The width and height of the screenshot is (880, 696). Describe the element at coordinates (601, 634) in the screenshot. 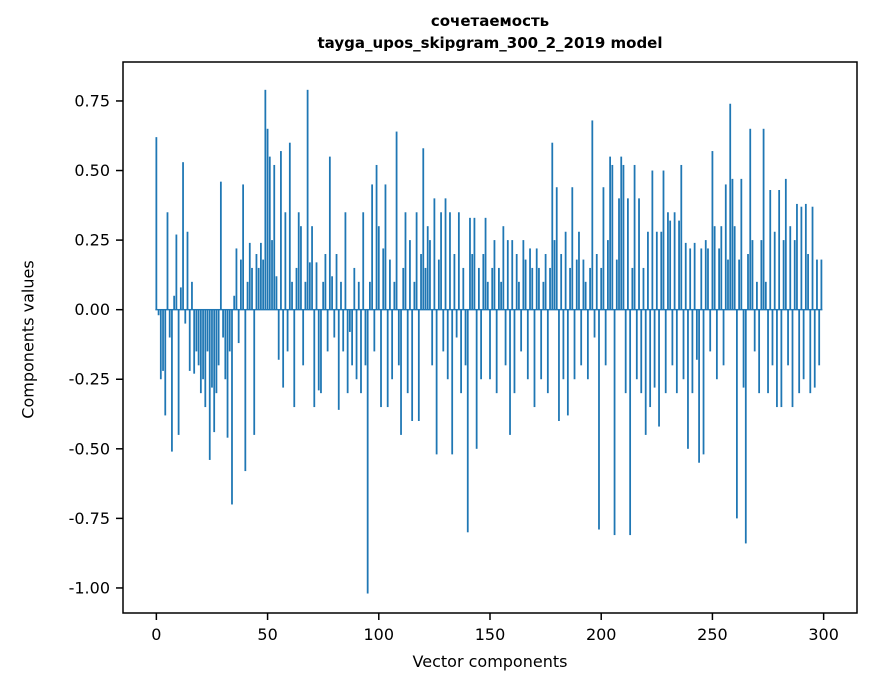

I see `x-tick-label: 200` at that location.